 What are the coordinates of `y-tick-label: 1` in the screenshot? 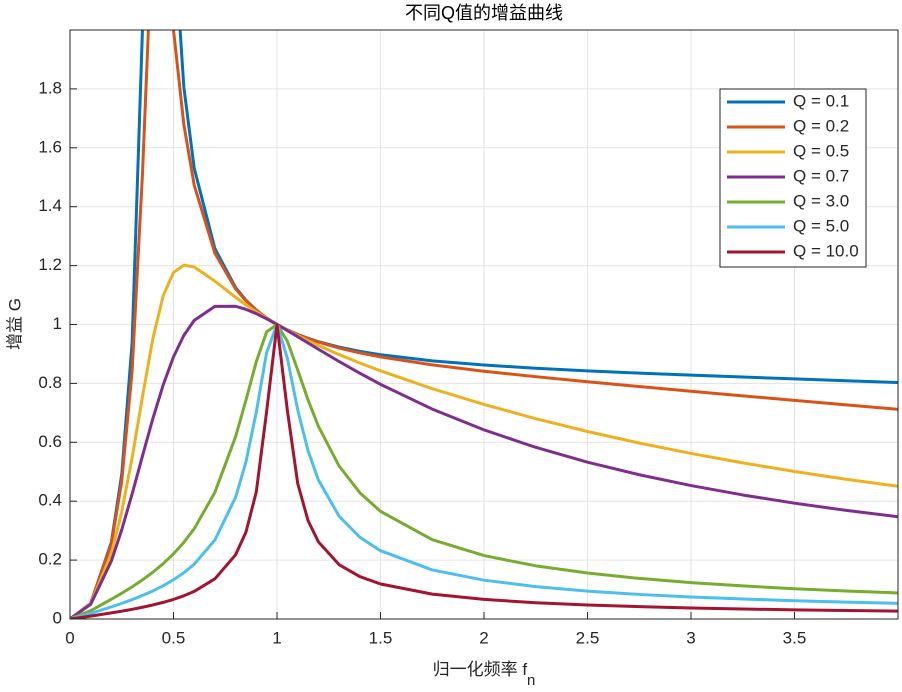 It's located at (57, 323).